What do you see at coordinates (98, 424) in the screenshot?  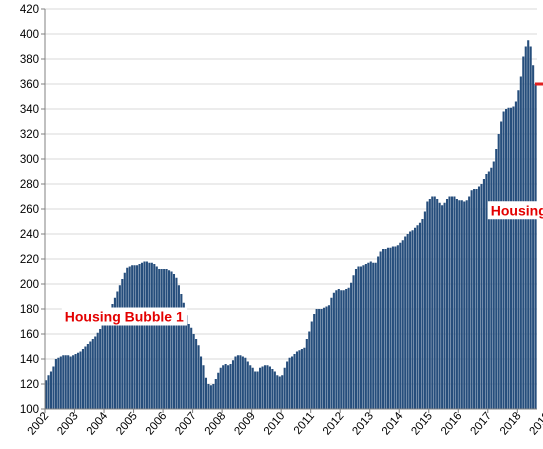 I see `x-tick-label: 2004` at bounding box center [98, 424].